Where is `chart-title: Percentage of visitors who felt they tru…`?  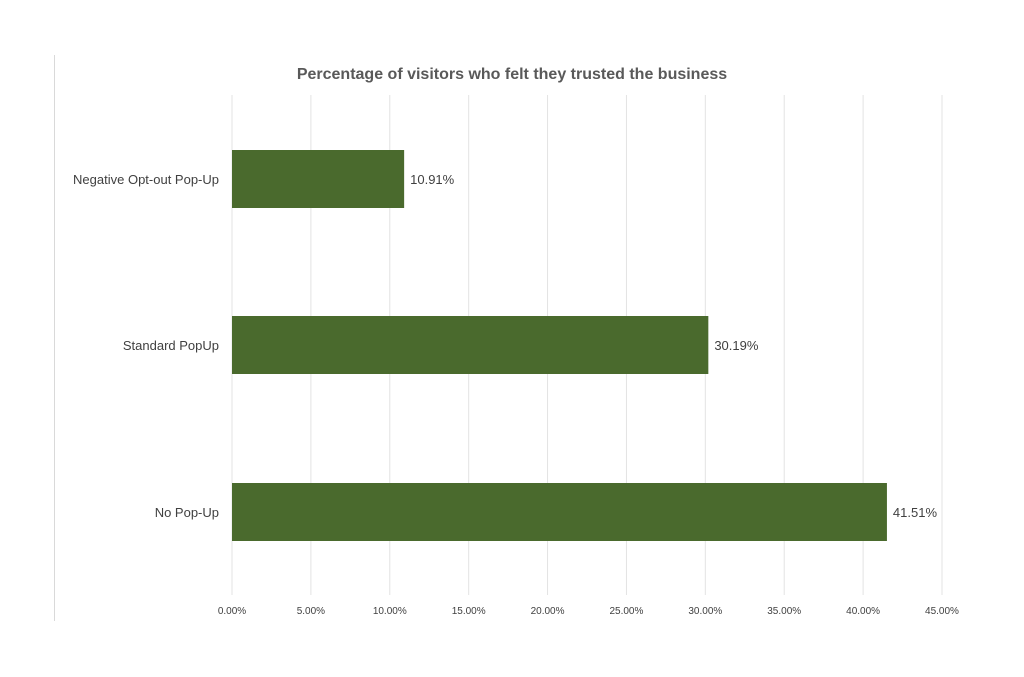 chart-title: Percentage of visitors who felt they tru… is located at coordinates (512, 74).